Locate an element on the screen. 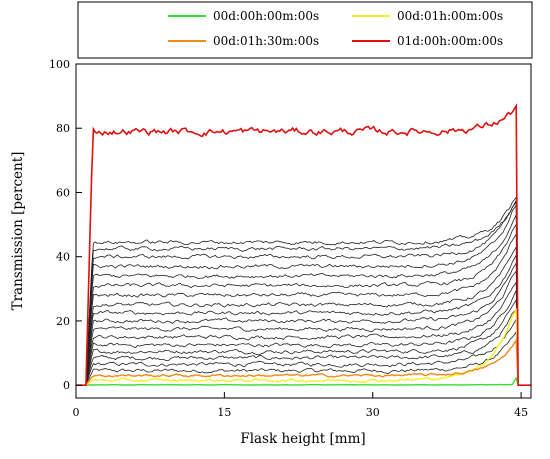 The height and width of the screenshot is (459, 550). legend-label: 00d:01h:30m:00s is located at coordinates (266, 41).